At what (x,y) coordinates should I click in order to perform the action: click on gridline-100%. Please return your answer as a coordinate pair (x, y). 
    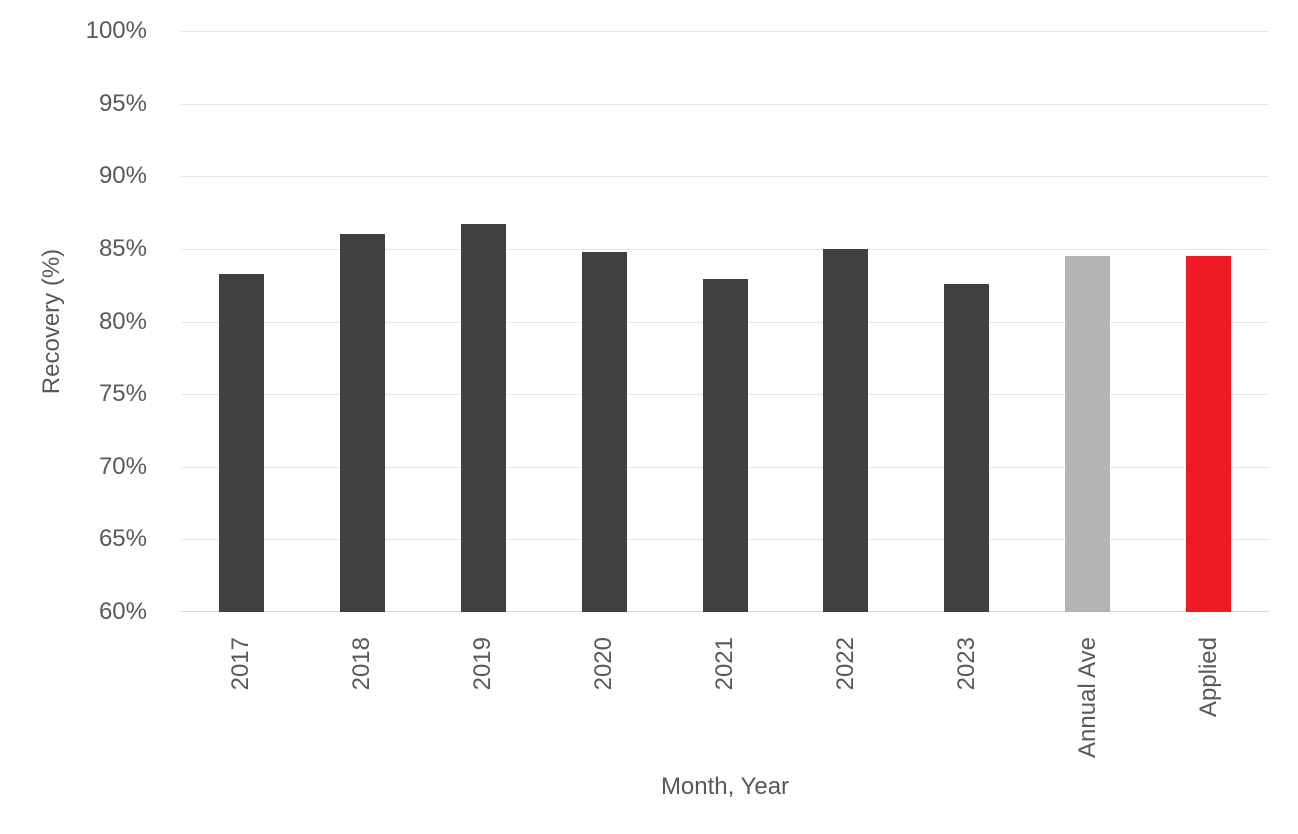
    Looking at the image, I should click on (725, 31).